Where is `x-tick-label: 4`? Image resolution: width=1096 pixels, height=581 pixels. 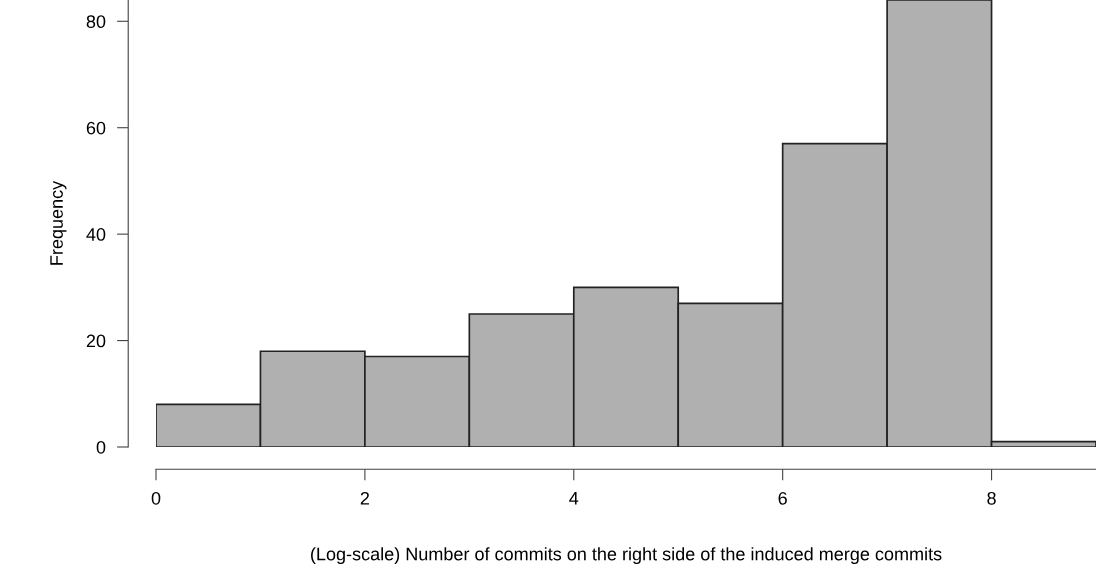
x-tick-label: 4 is located at coordinates (574, 498).